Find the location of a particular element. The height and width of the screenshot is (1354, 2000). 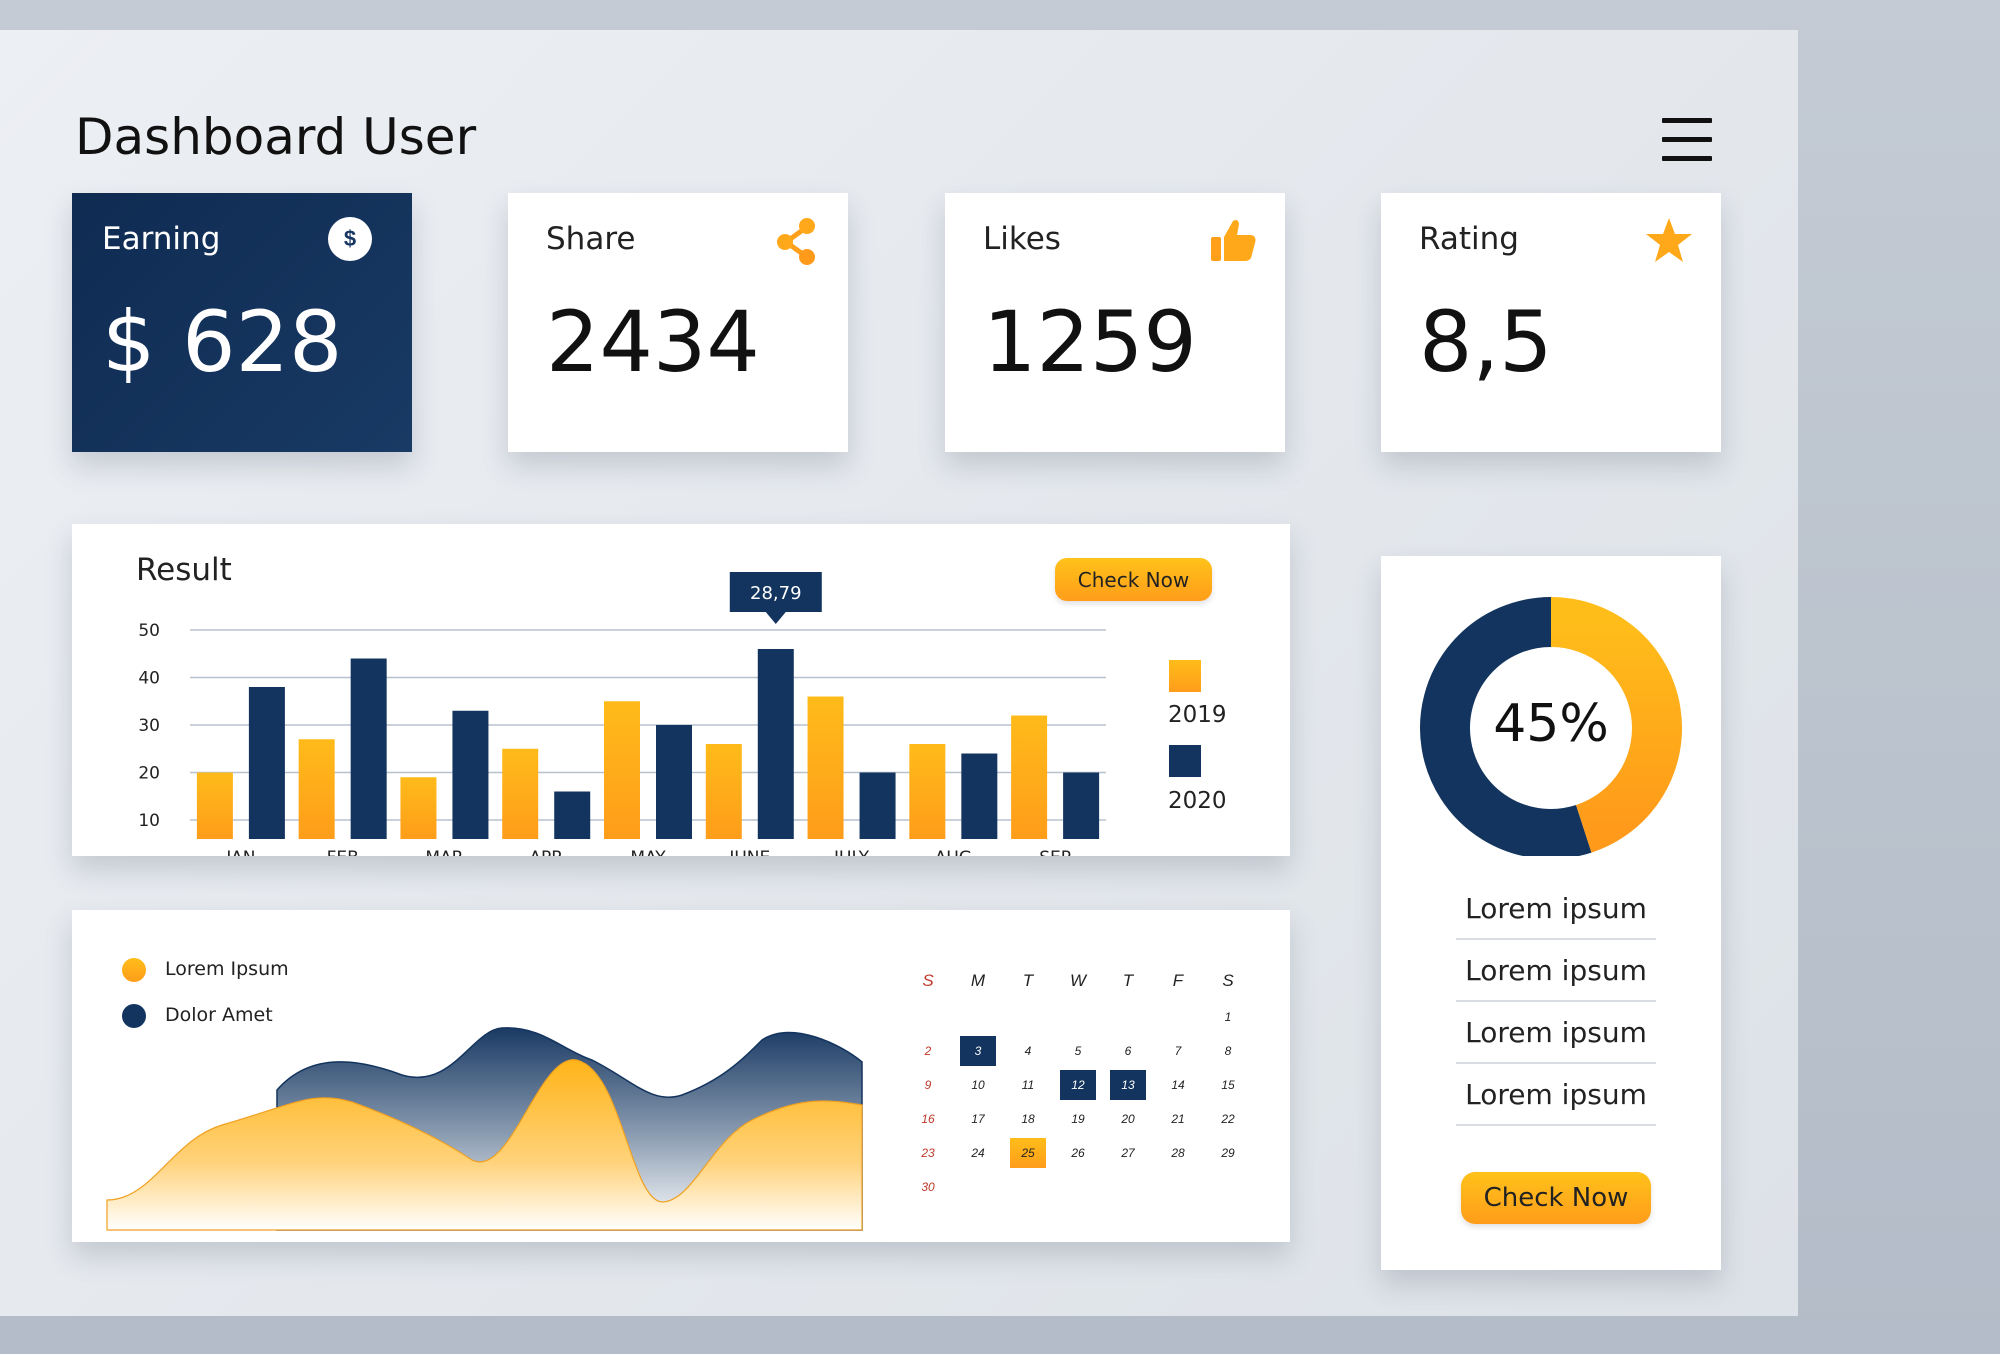

calendar-day-26: 26 is located at coordinates (1078, 1153).